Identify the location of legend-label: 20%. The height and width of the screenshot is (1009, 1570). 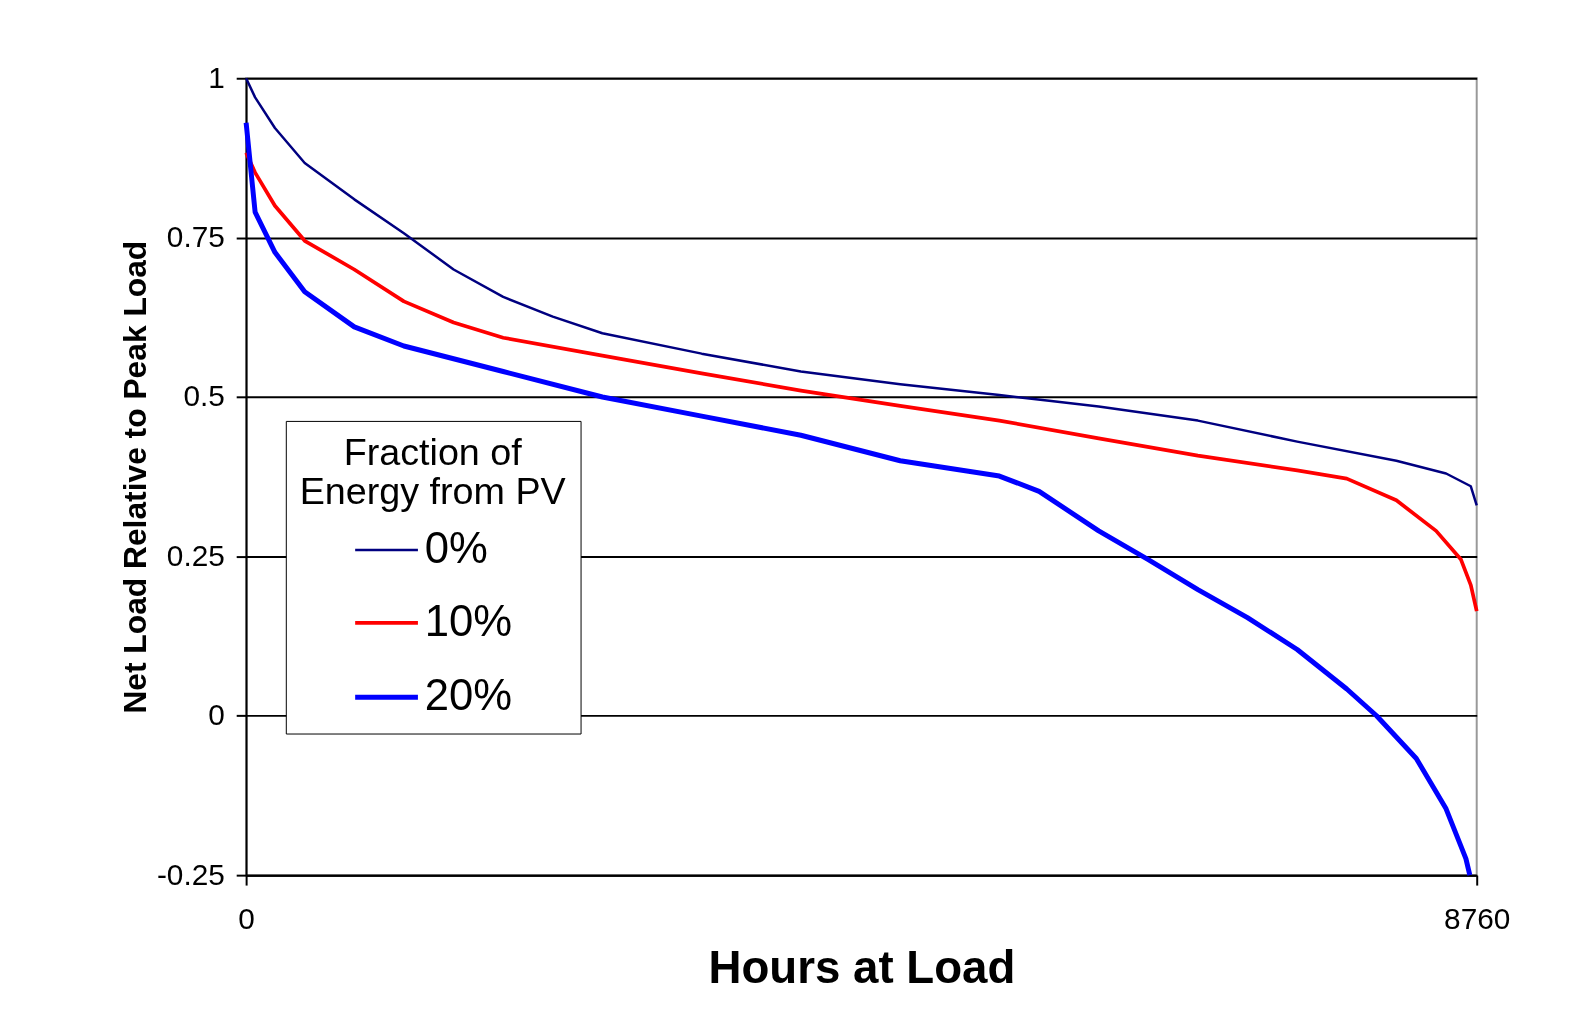
(468, 695).